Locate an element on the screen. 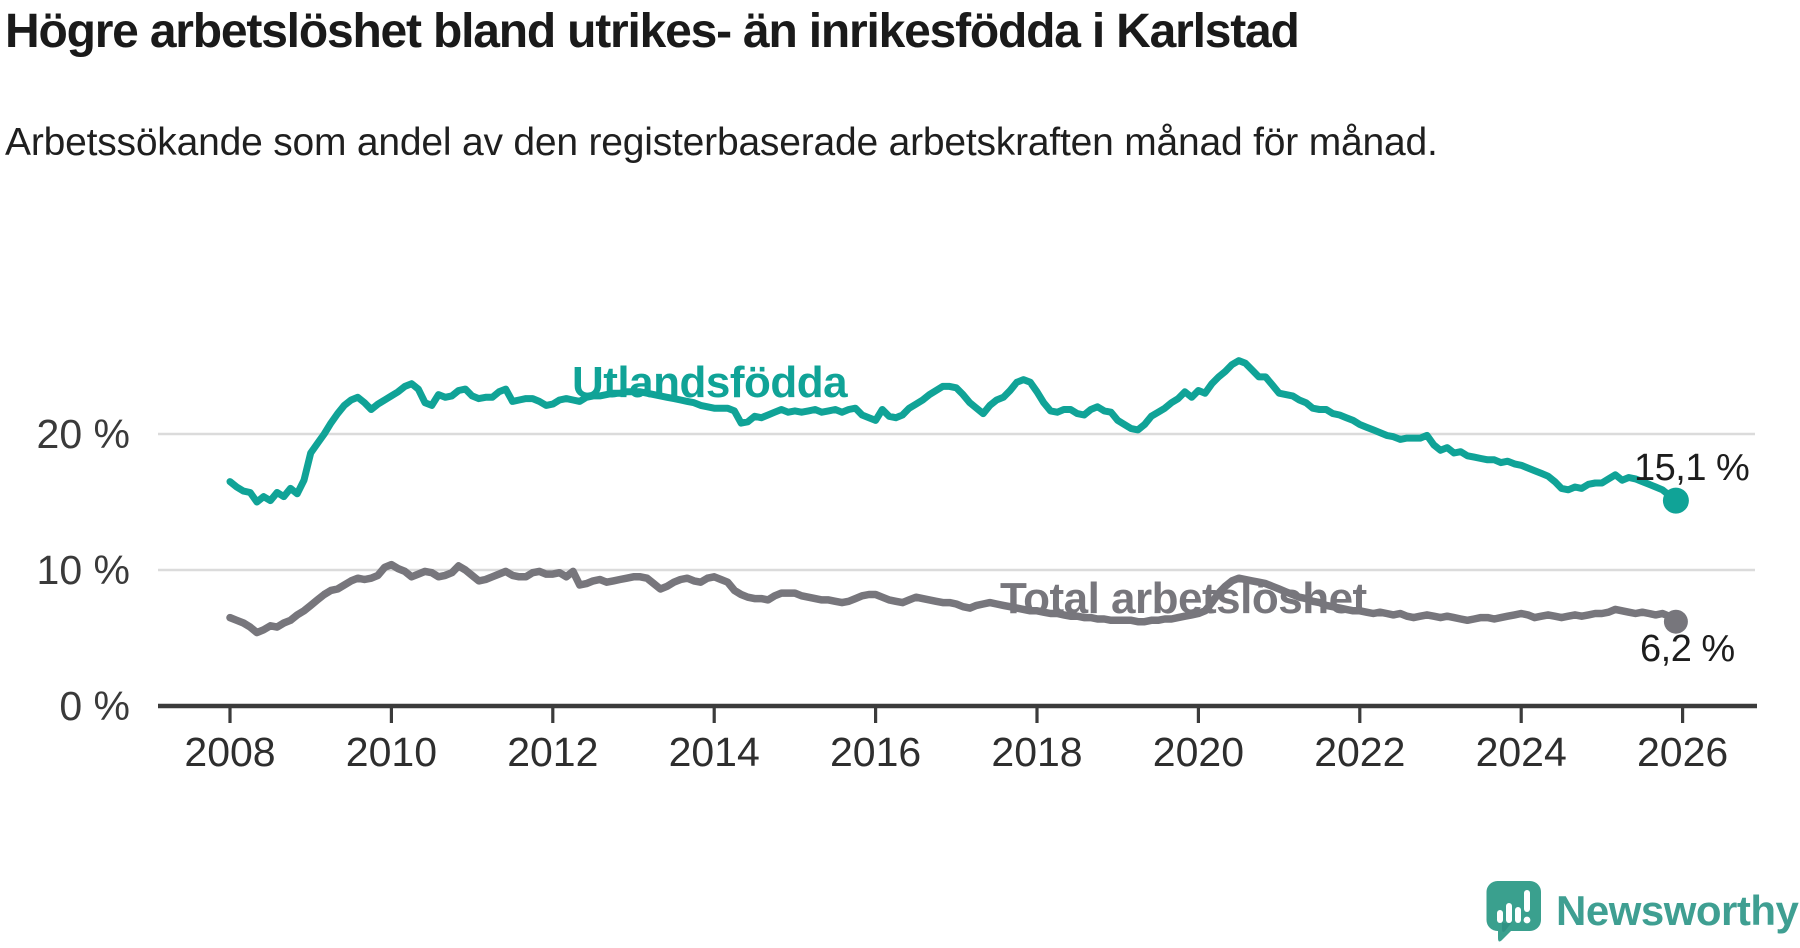  logo-exclamation-dot is located at coordinates (1527, 920).